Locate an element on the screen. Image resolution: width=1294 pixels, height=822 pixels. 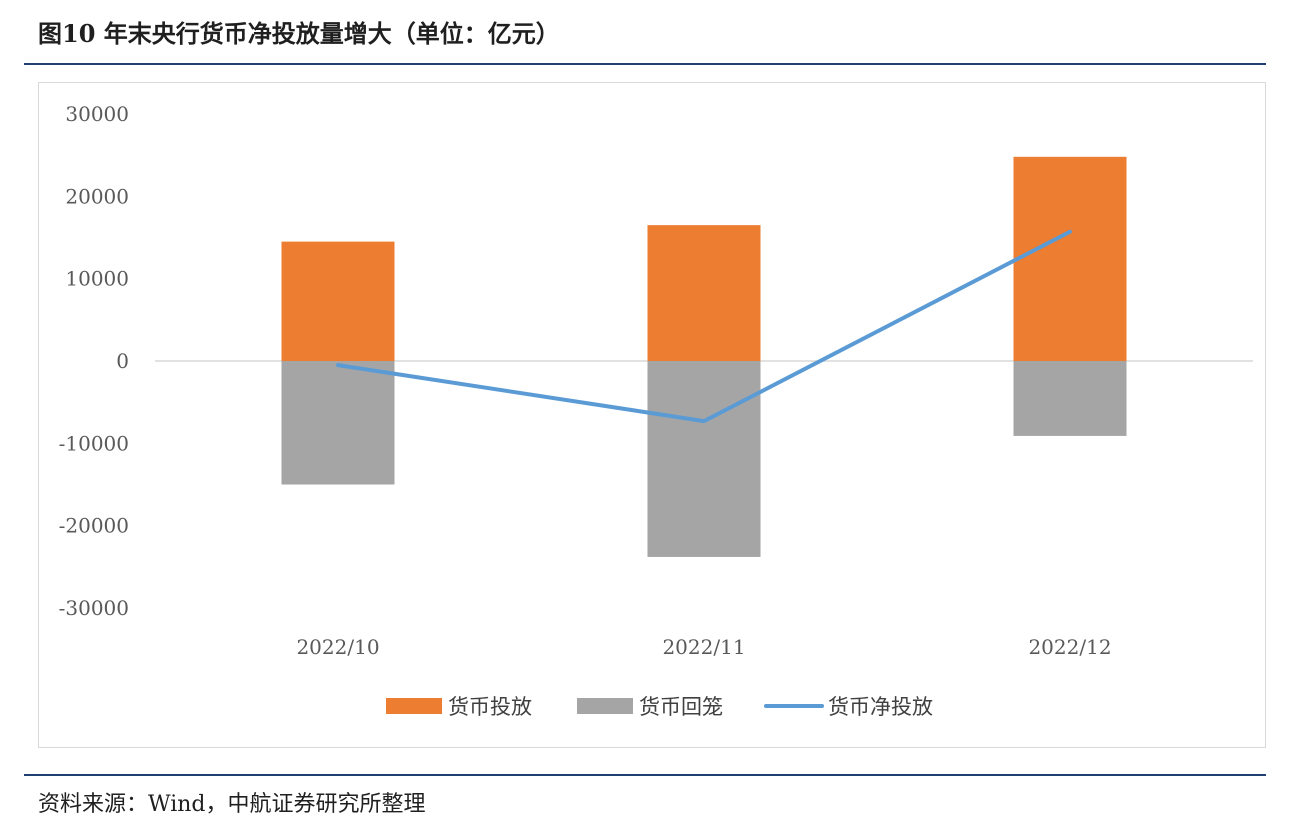
x-axis-ticks: 2022/10 2022/11 2022/12 is located at coordinates (703, 647).